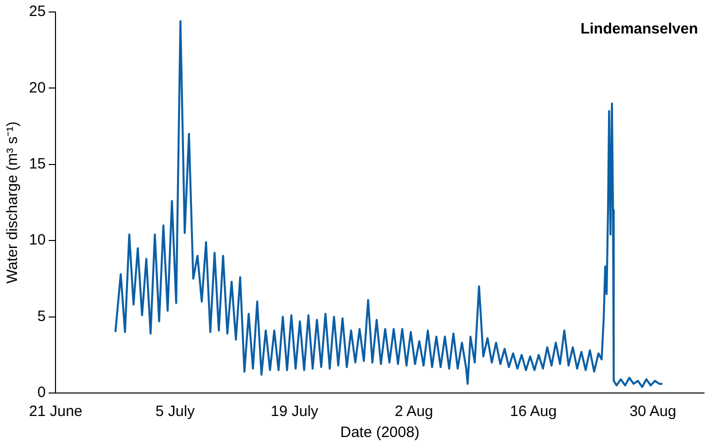  I want to click on y-tick-label: 20, so click(37, 87).